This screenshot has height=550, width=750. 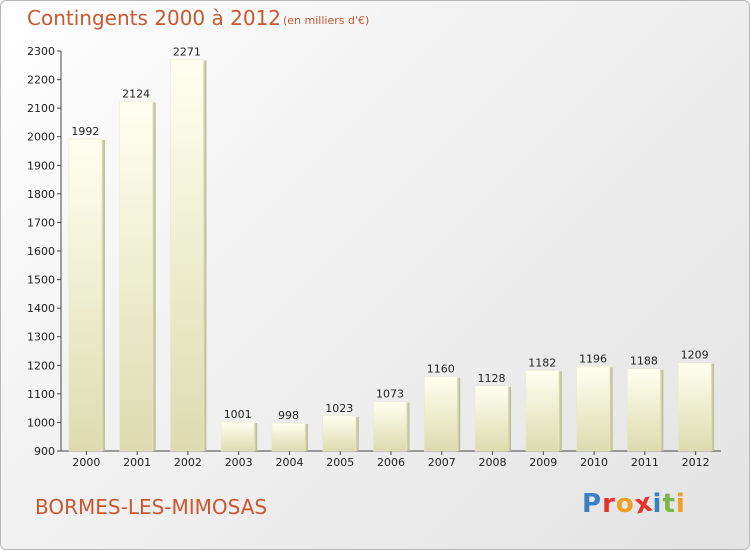 What do you see at coordinates (85, 131) in the screenshot?
I see `data-label-2000: 1992` at bounding box center [85, 131].